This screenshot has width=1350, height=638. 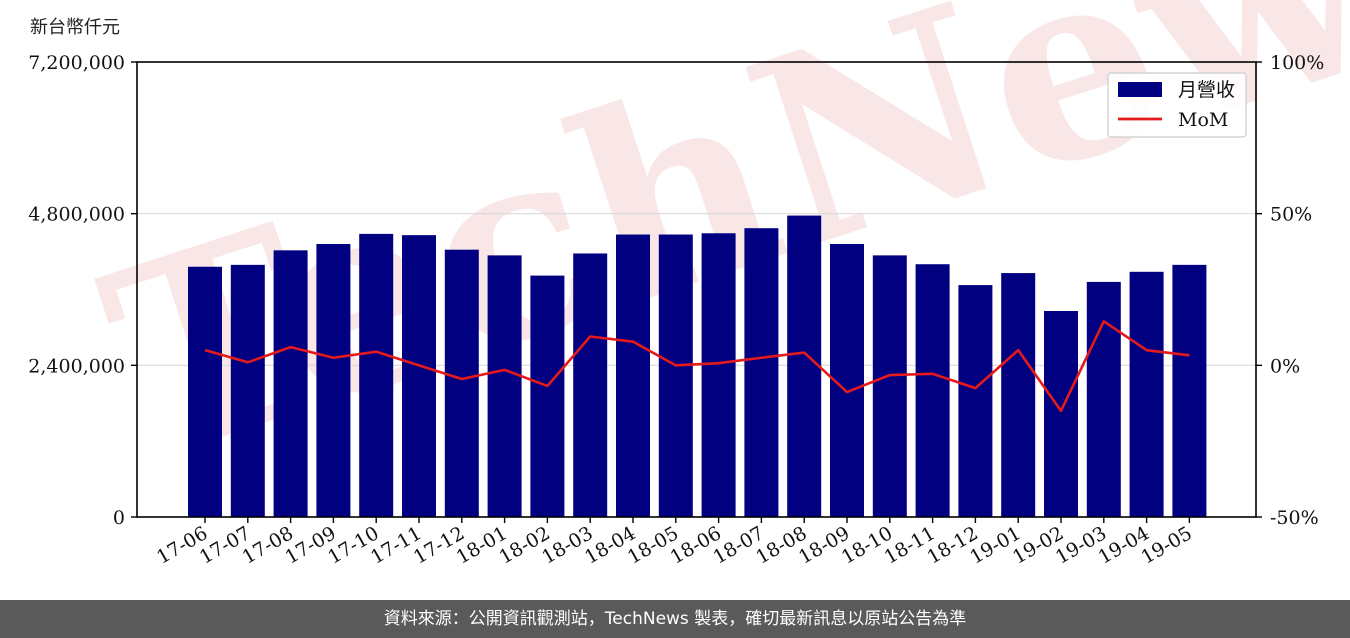 What do you see at coordinates (75, 27) in the screenshot?
I see `y-axis-unit-label: 新台幣仟元` at bounding box center [75, 27].